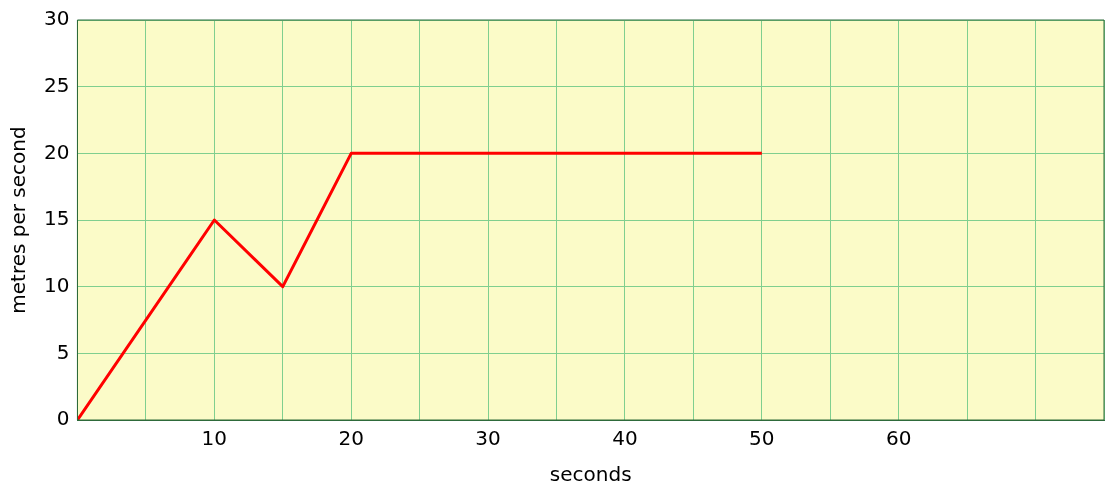 This screenshot has width=1118, height=492. Describe the element at coordinates (57, 284) in the screenshot. I see `y-tick-label: 10` at that location.